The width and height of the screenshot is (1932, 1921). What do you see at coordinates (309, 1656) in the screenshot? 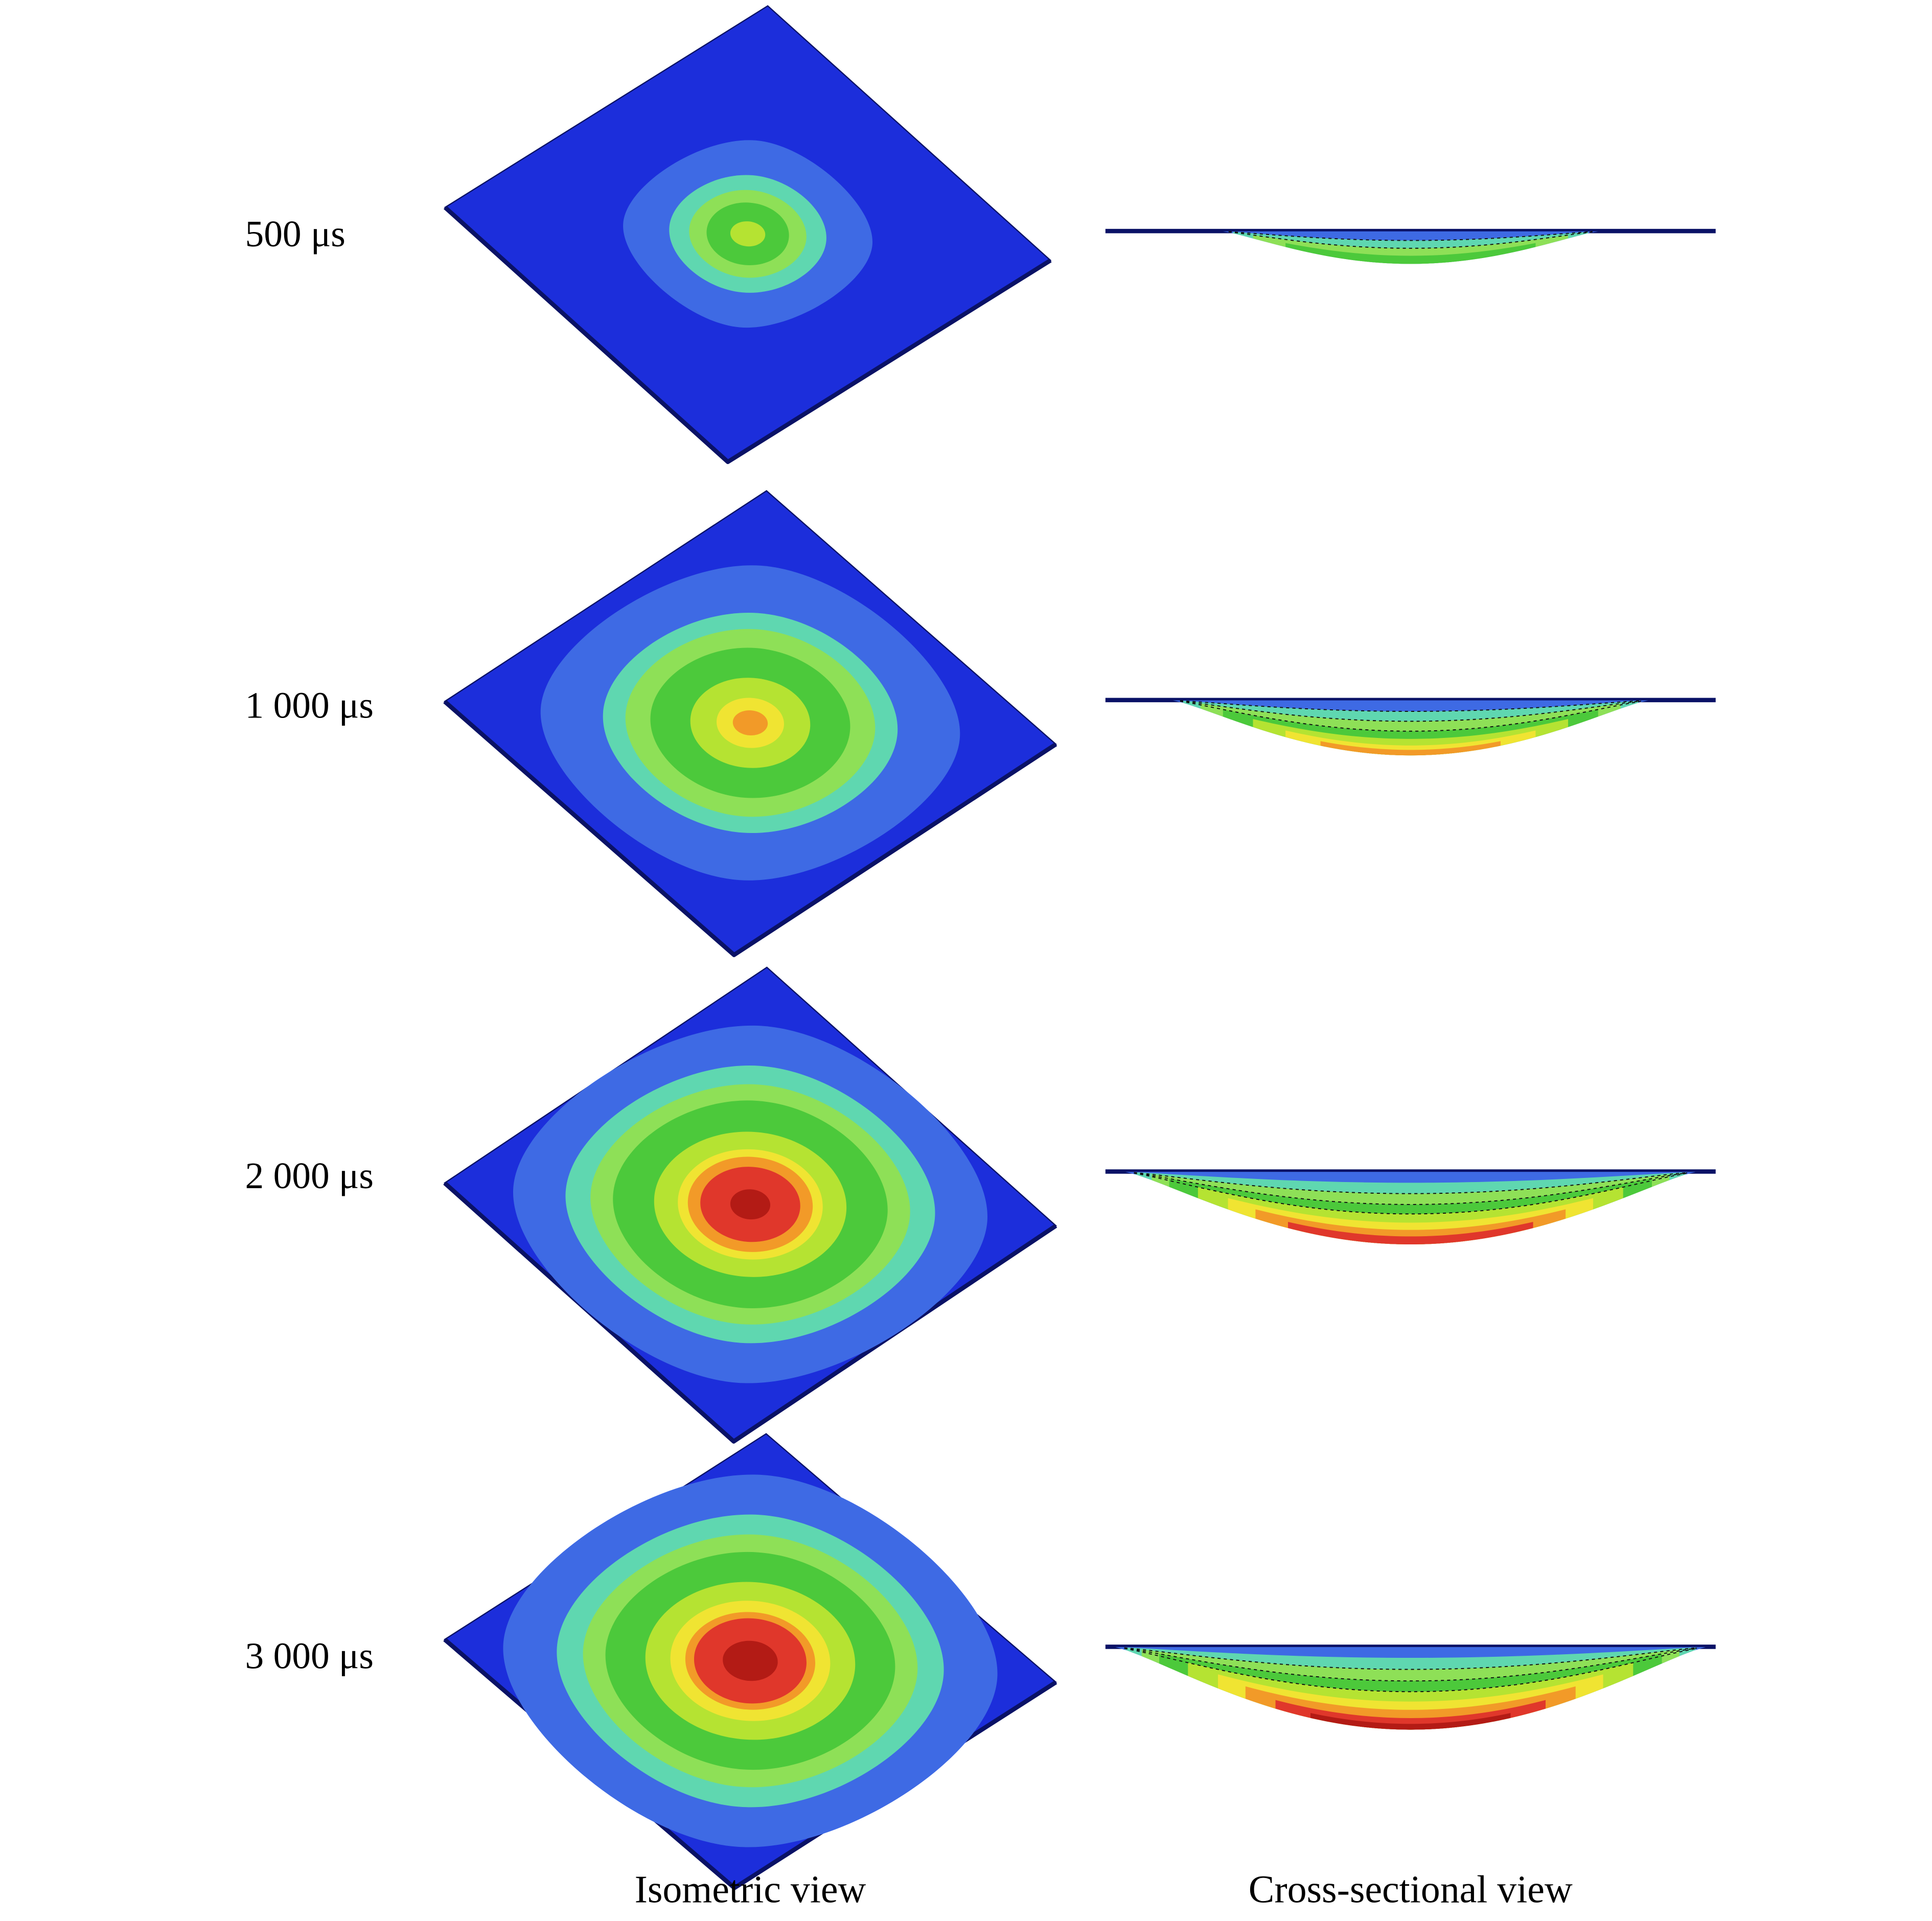
I see `row-label-3000us: 3 000 μs` at bounding box center [309, 1656].